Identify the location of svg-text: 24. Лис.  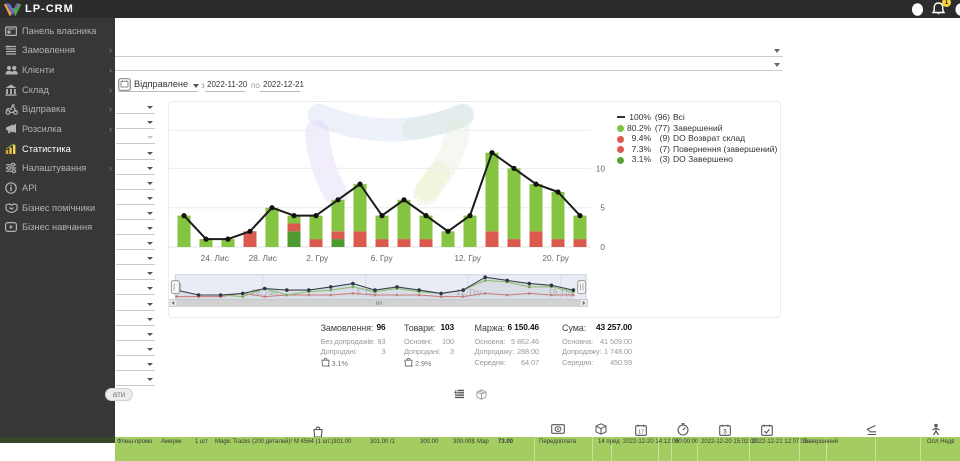
(215, 258).